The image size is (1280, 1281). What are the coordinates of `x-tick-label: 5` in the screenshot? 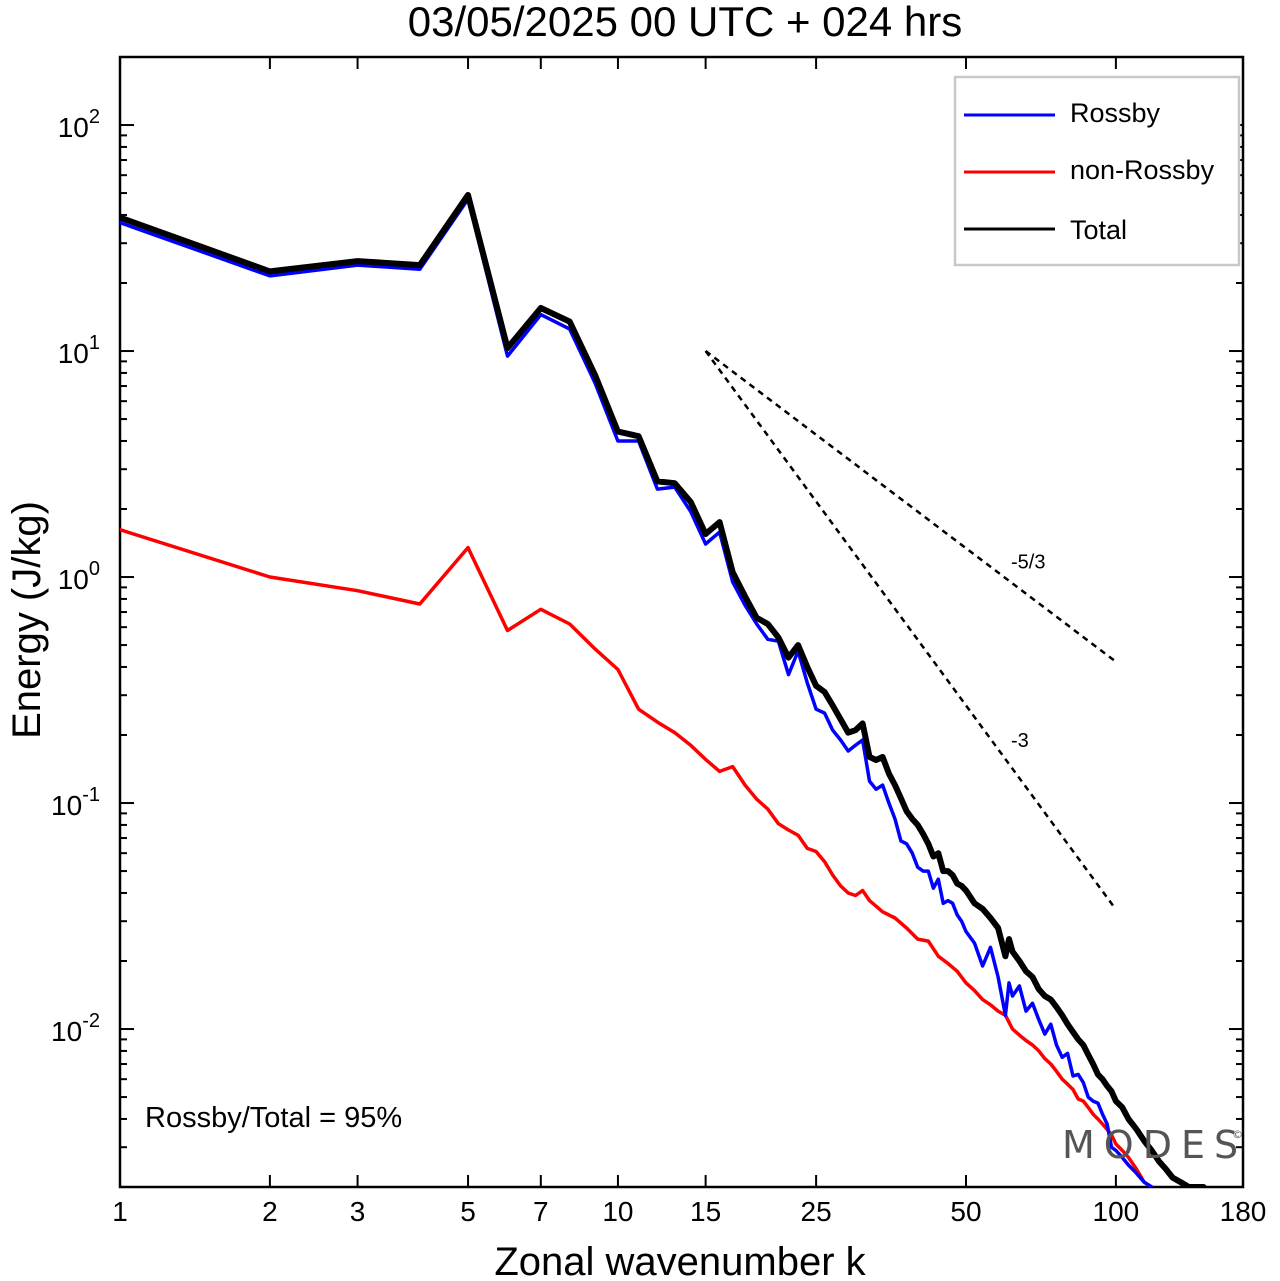 It's located at (468, 1211).